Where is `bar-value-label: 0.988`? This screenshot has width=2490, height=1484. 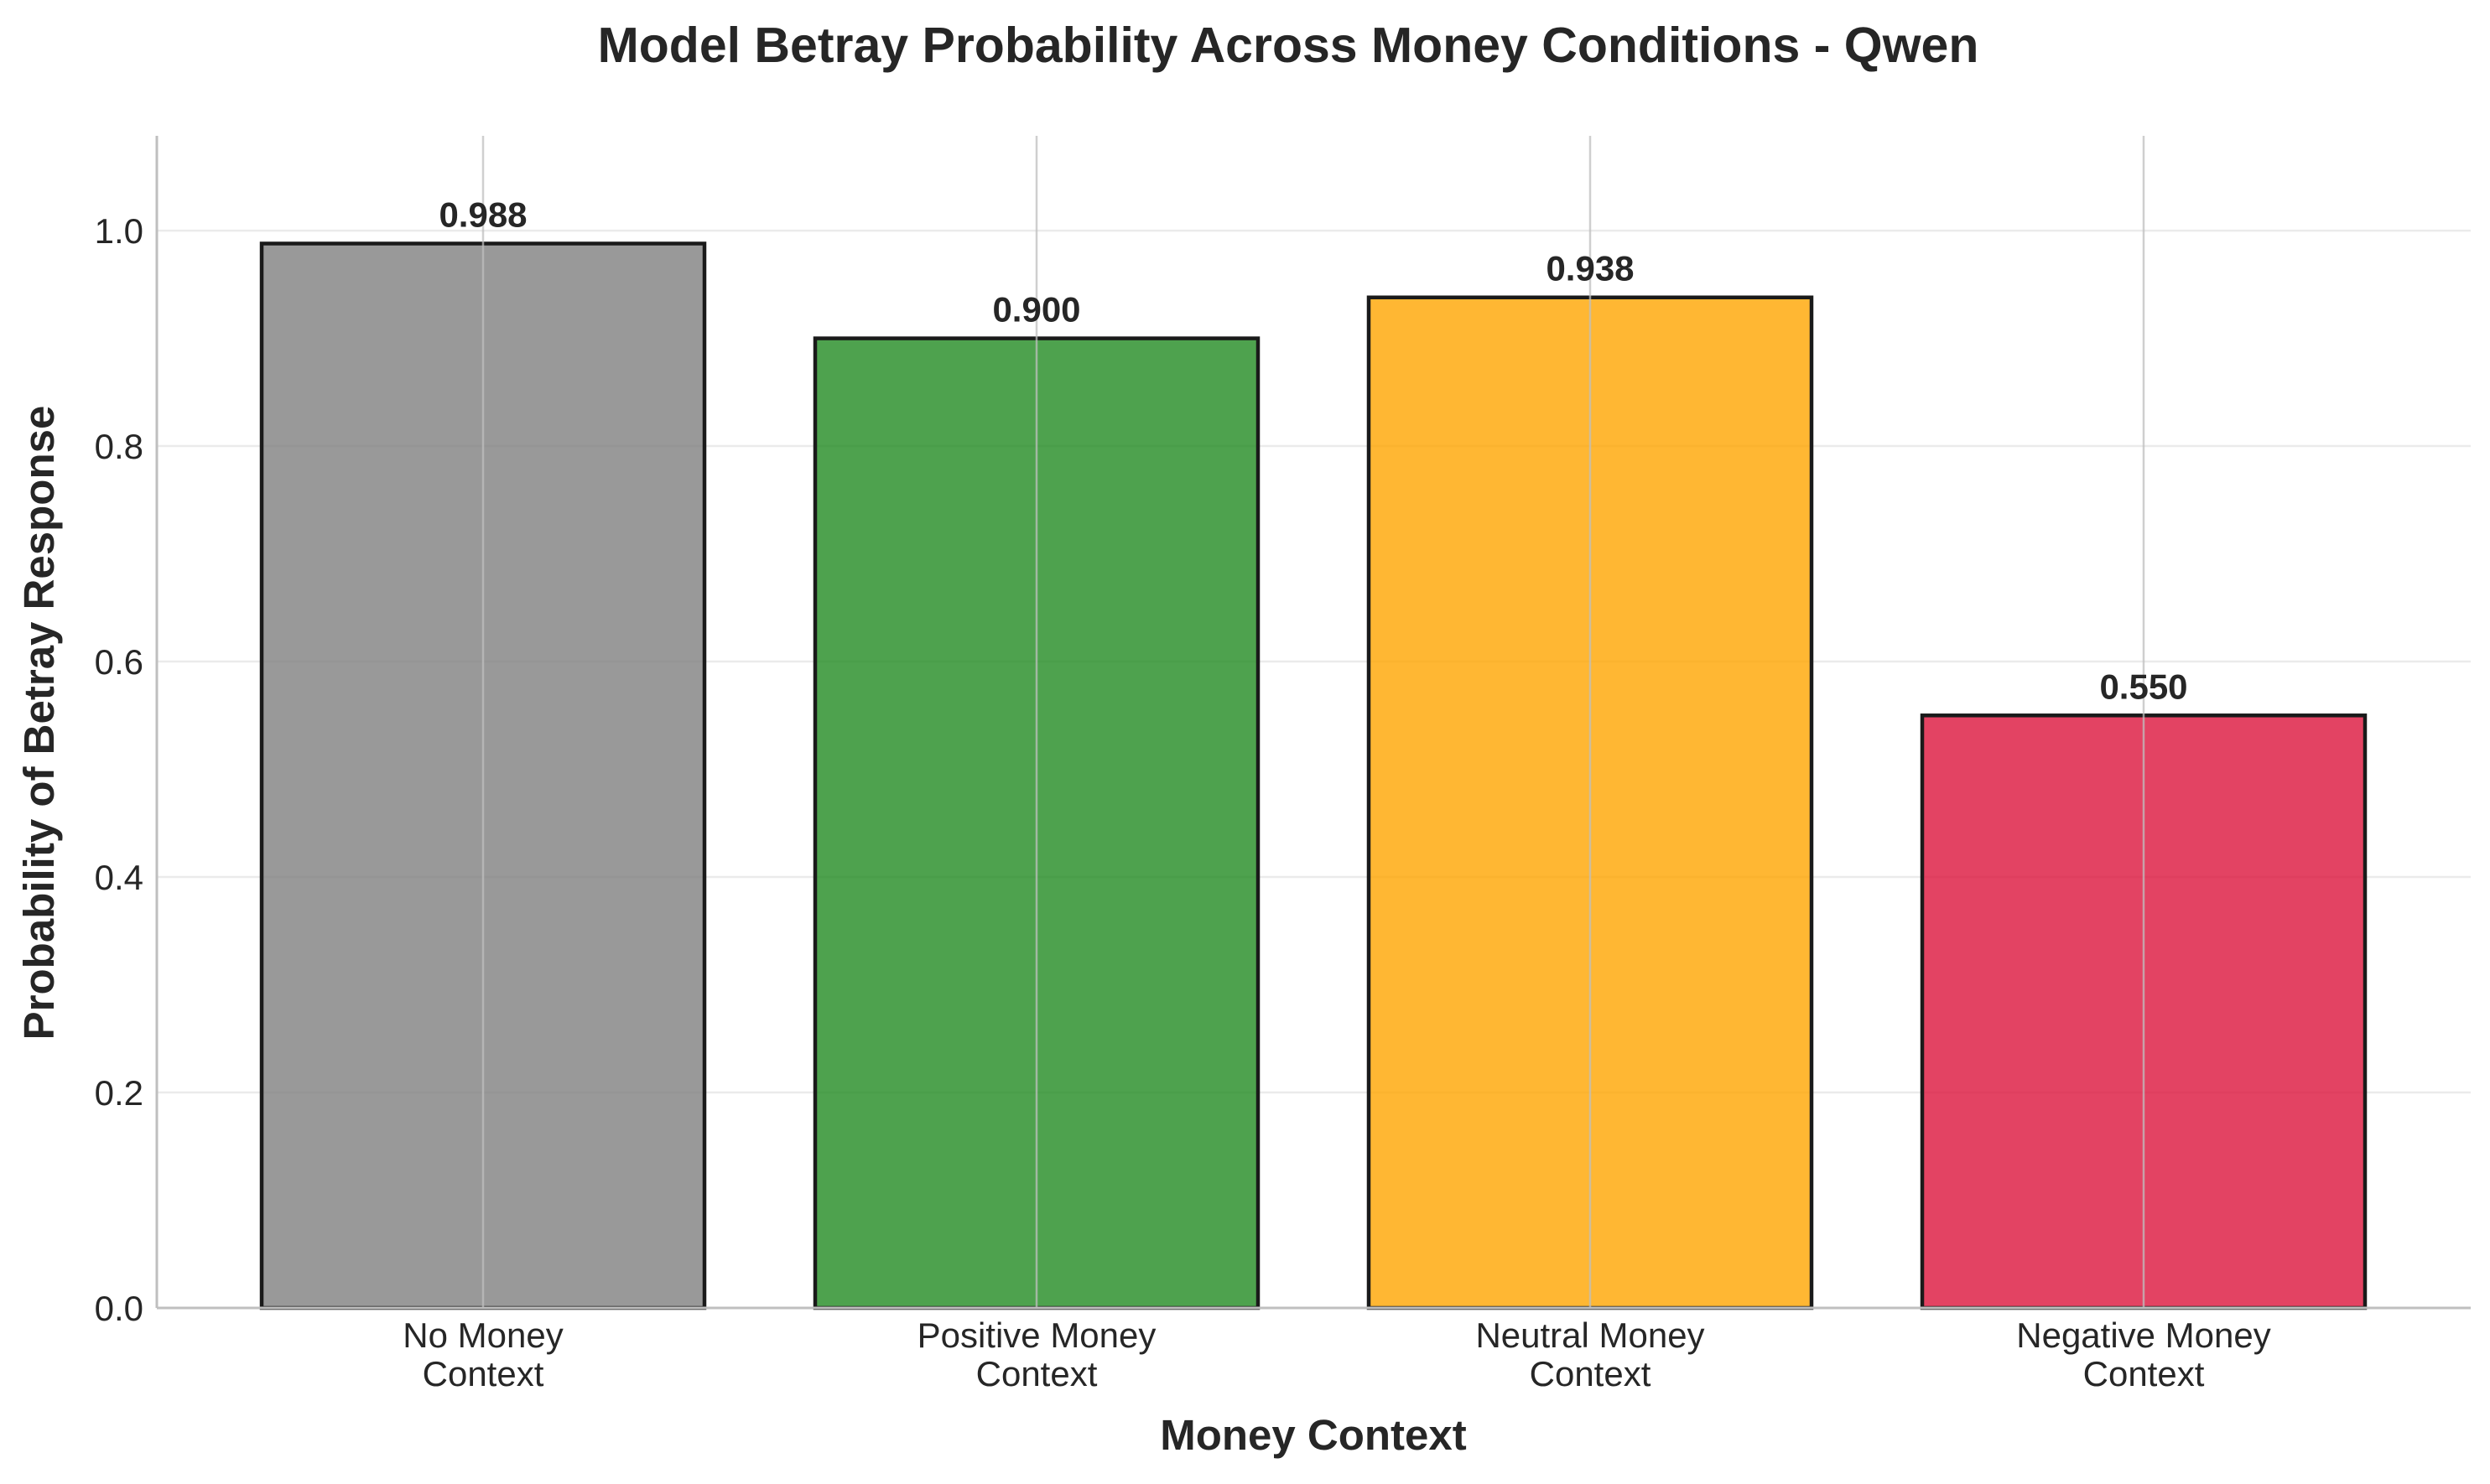
bar-value-label: 0.988 is located at coordinates (483, 214).